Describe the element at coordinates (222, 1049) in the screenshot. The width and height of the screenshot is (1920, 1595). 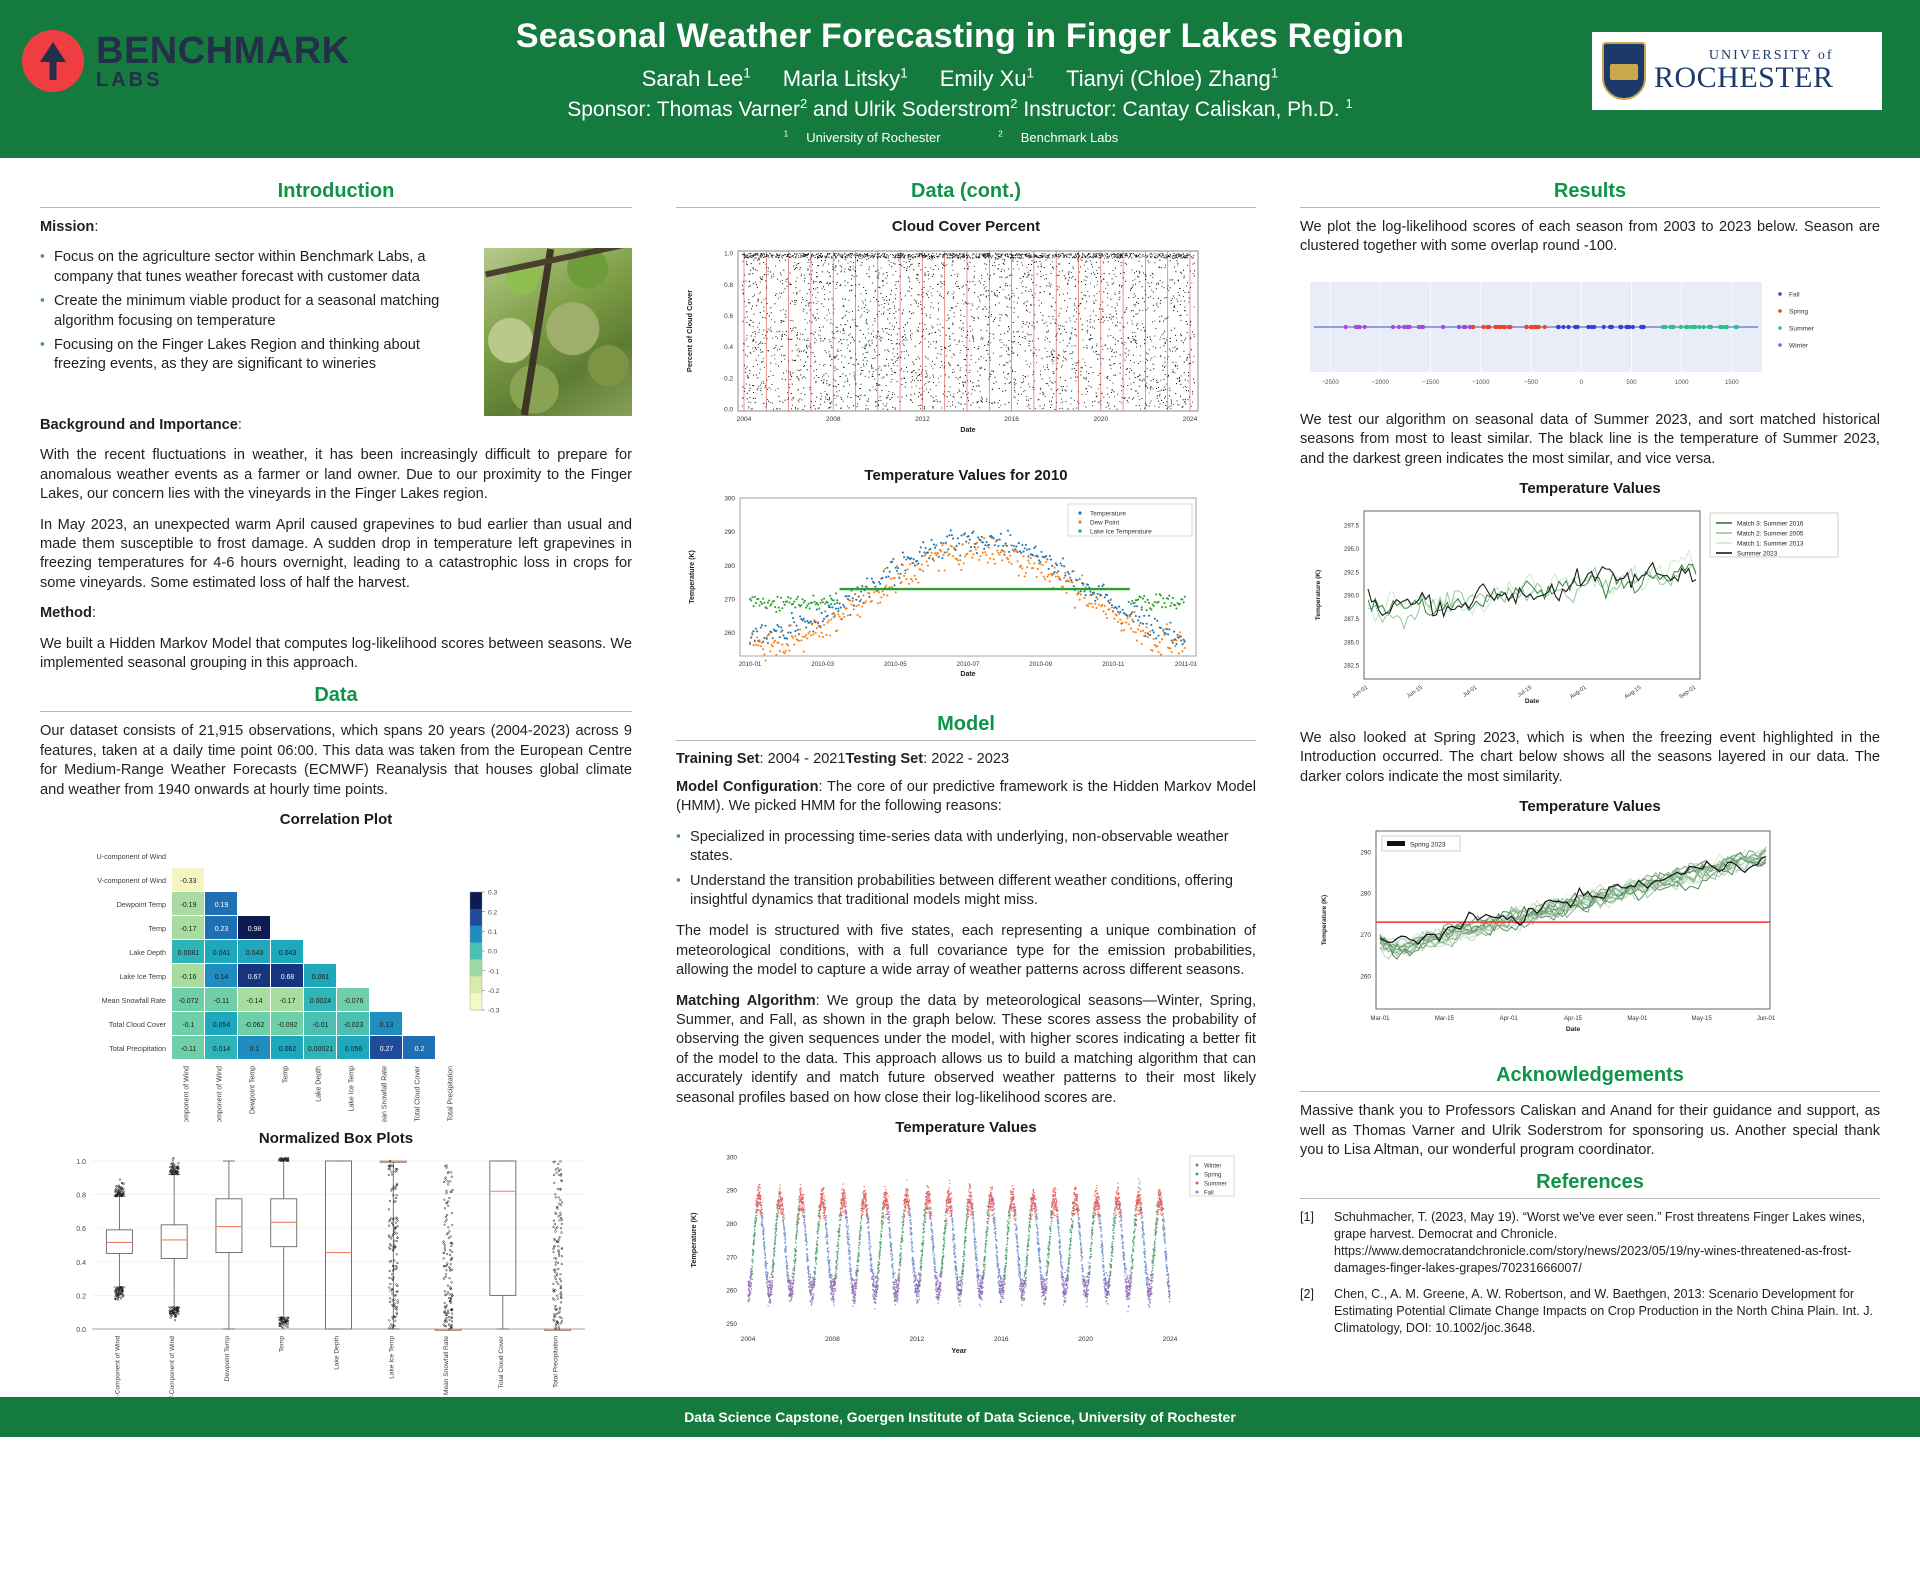
I see `svg-text: 0.014` at that location.